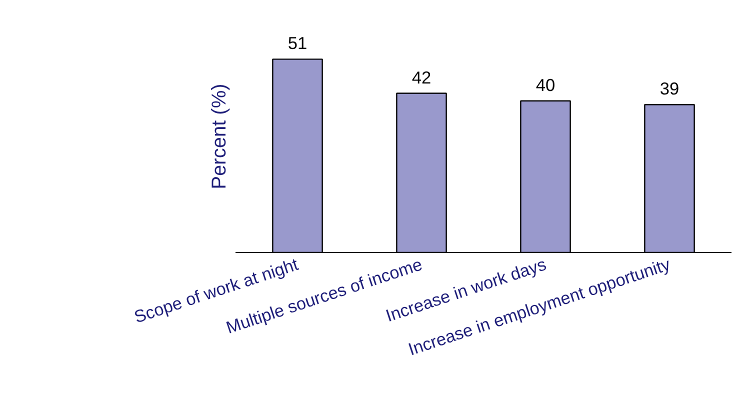  Describe the element at coordinates (219, 137) in the screenshot. I see `y-axis-title: Percent (%)` at that location.